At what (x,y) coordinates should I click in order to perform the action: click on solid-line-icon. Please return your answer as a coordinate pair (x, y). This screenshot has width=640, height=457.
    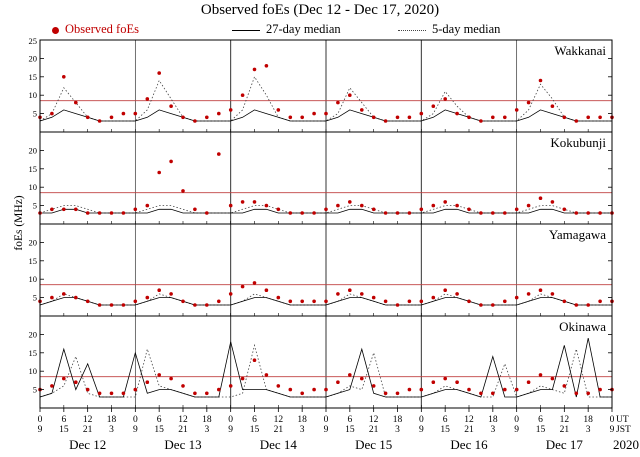
    Looking at the image, I should click on (246, 30).